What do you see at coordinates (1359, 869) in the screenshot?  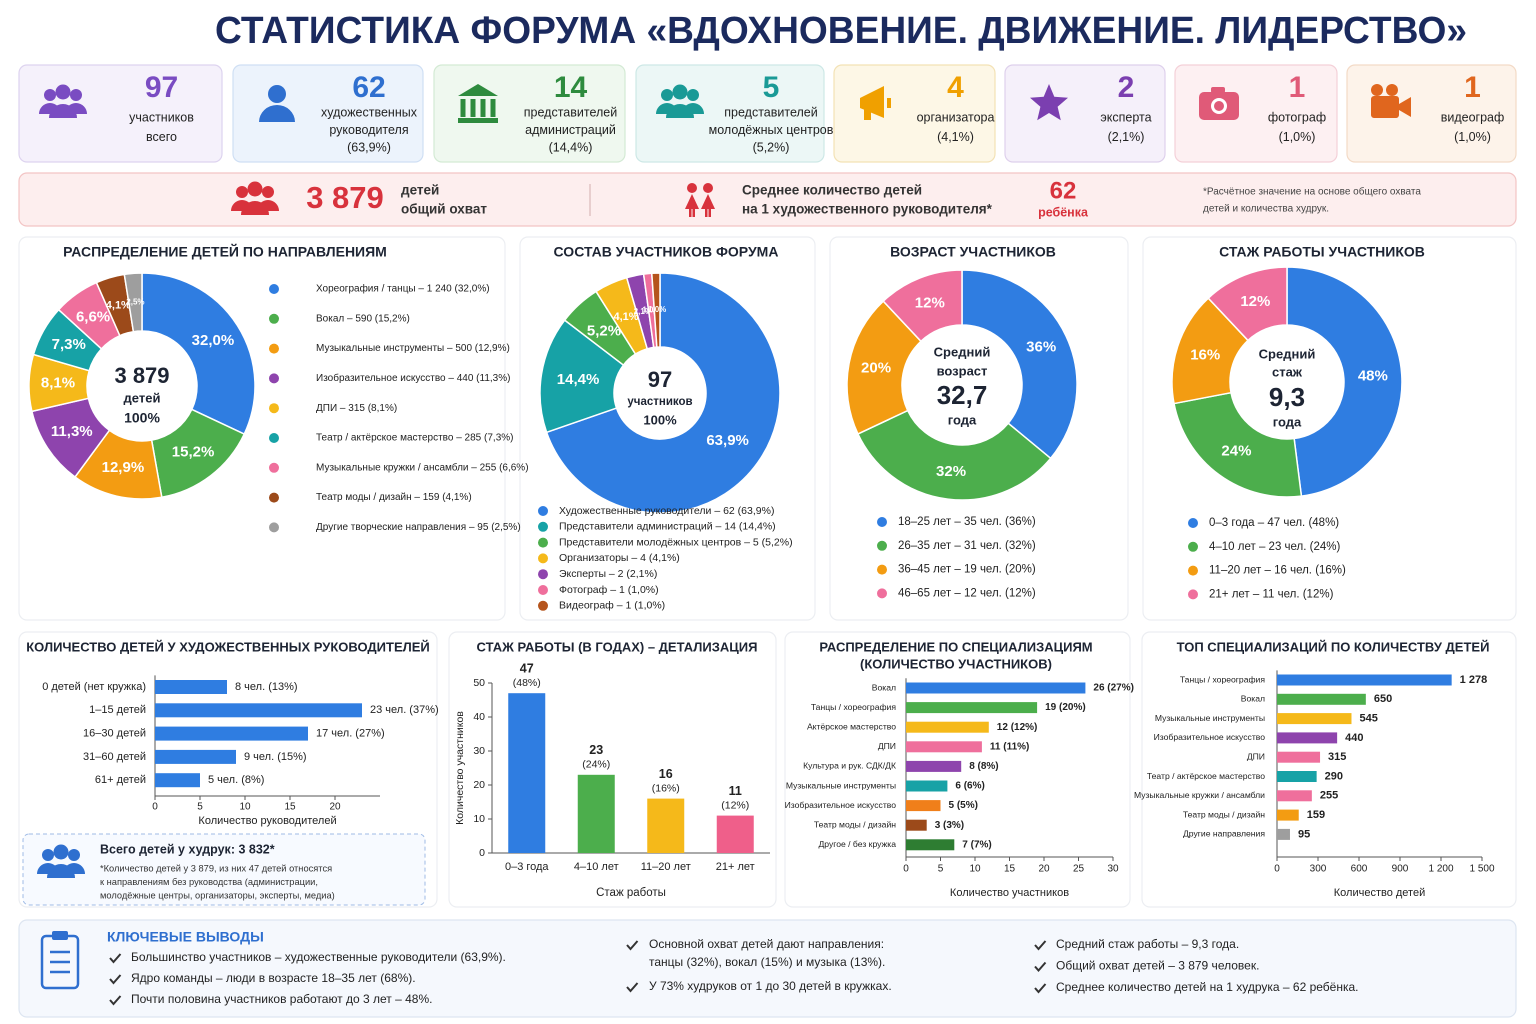 I see `x-tick-label: 600` at bounding box center [1359, 869].